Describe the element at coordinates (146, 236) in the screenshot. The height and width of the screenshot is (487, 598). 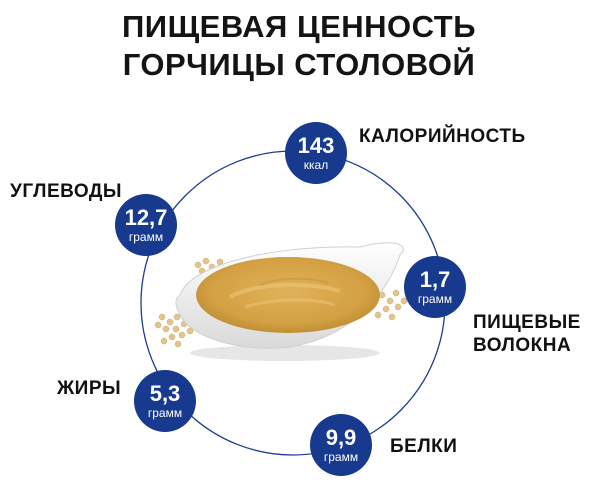
I see `carbs-unit: грамм` at that location.